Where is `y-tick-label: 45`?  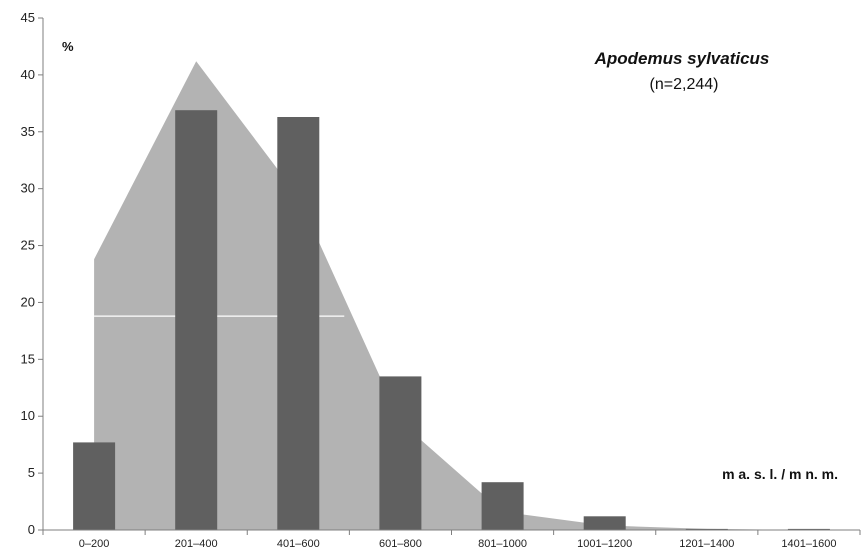 y-tick-label: 45 is located at coordinates (28, 17).